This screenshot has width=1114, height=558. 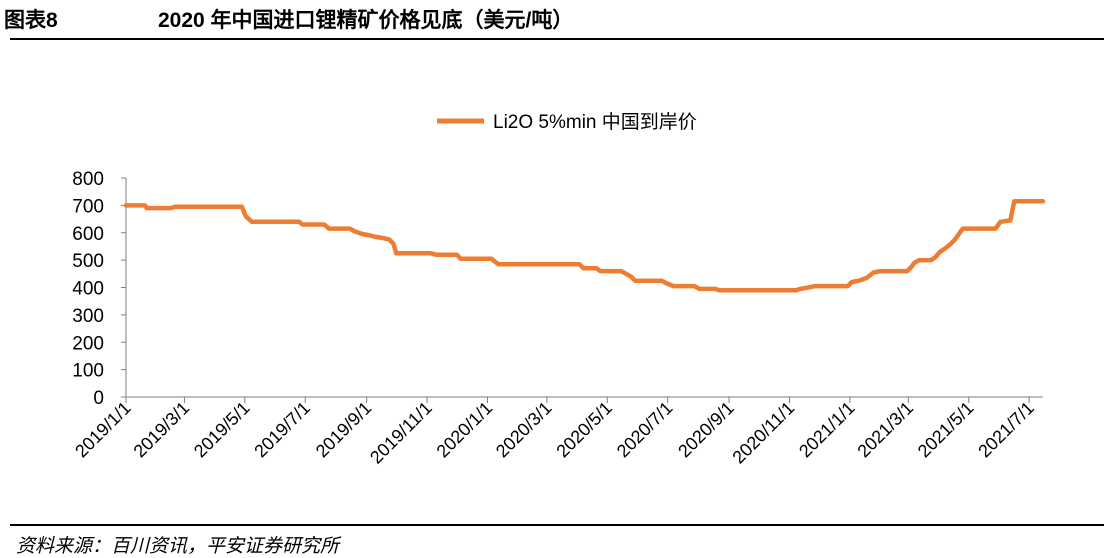 What do you see at coordinates (645, 430) in the screenshot?
I see `x-tick-label: 2020/7/1` at bounding box center [645, 430].